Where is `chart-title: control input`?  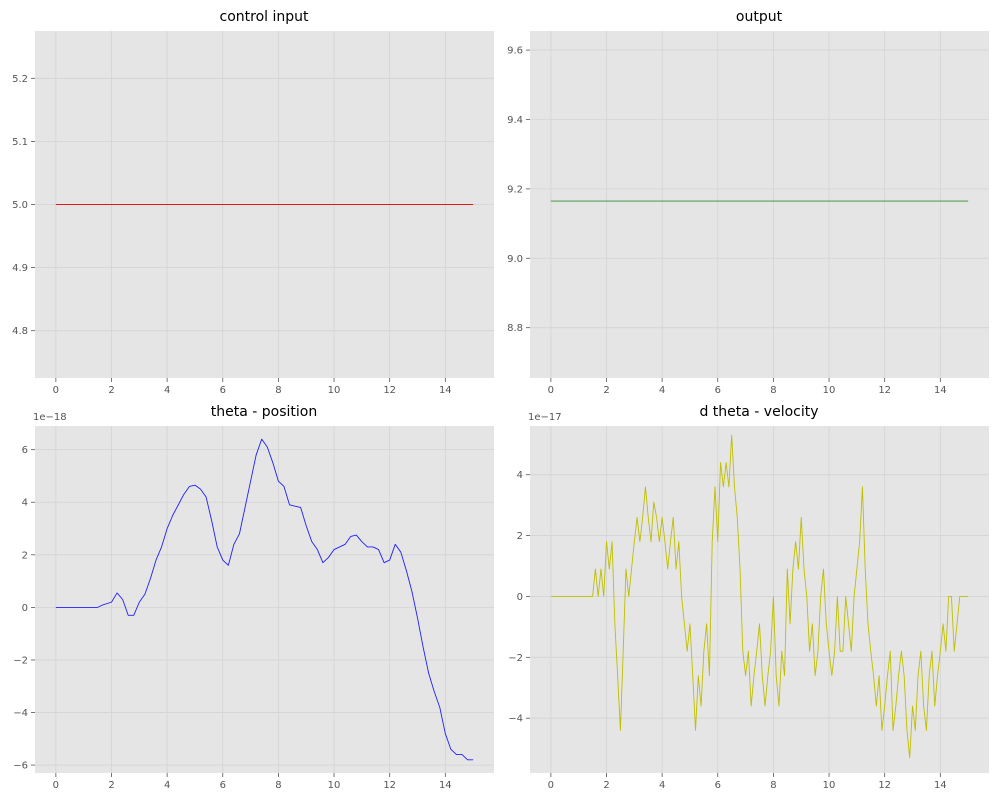
chart-title: control input is located at coordinates (265, 17).